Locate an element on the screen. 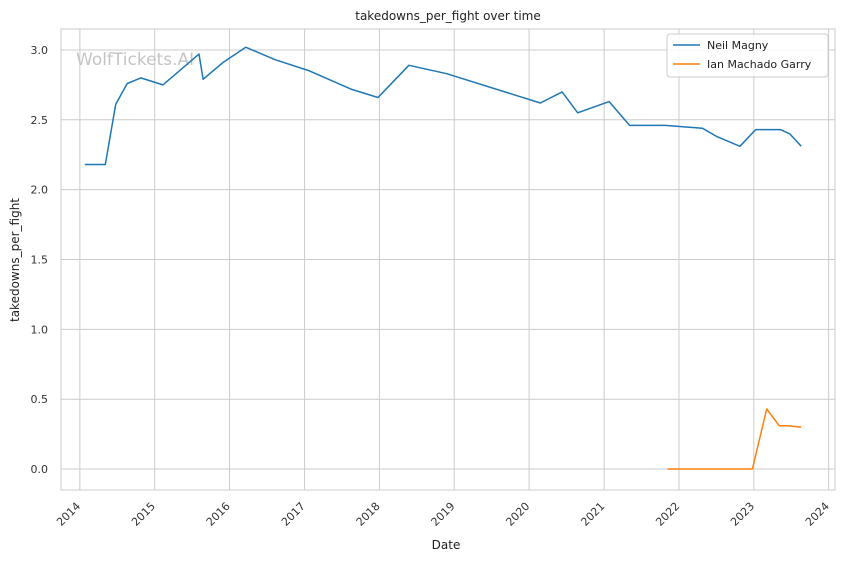 This screenshot has width=852, height=561. x-tick-label: 2015 is located at coordinates (143, 514).